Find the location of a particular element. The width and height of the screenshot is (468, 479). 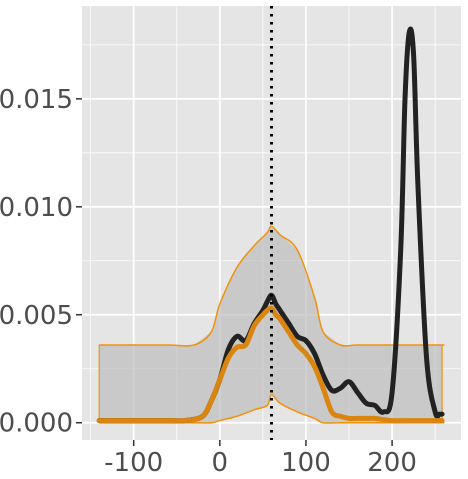

band-lower-edge is located at coordinates (272, 408).